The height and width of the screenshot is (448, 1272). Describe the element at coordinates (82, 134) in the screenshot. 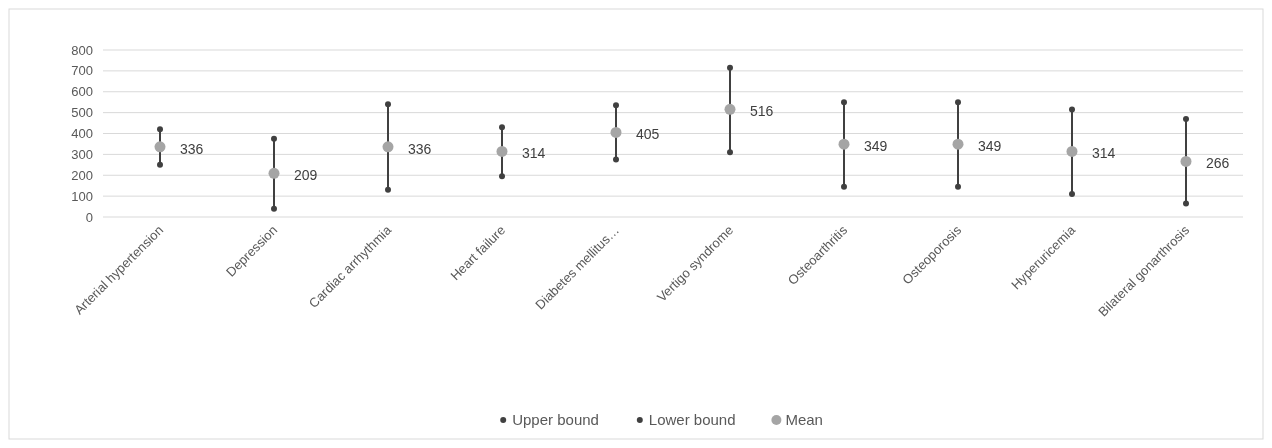

I see `y-tick-label: 400` at that location.